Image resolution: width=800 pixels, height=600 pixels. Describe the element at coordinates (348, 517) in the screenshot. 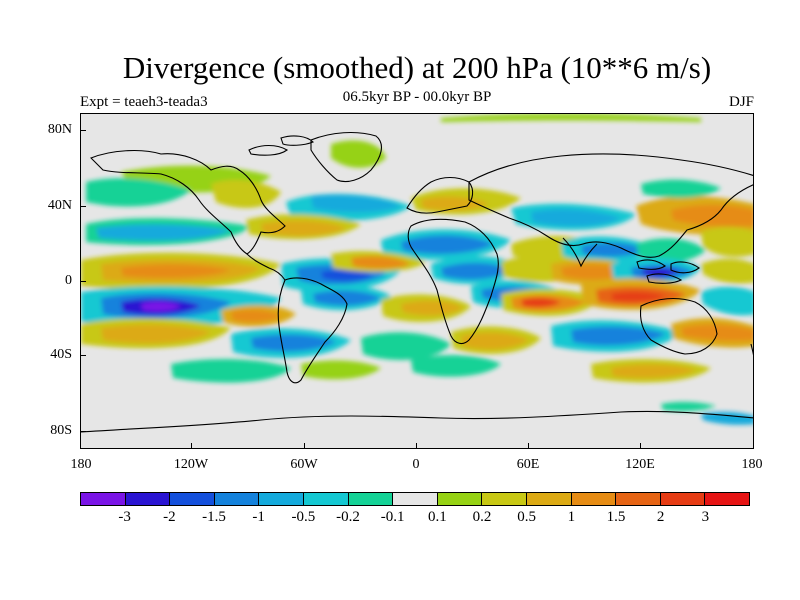

I see `colorbar-tick-label: -0.2` at that location.